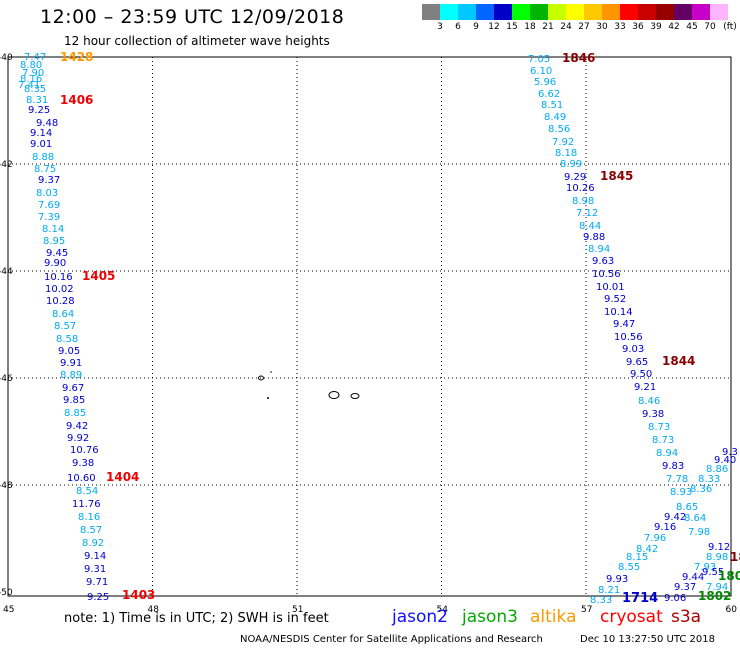  Describe the element at coordinates (719, 547) in the screenshot. I see `wave-height-label: 9.12` at that location.